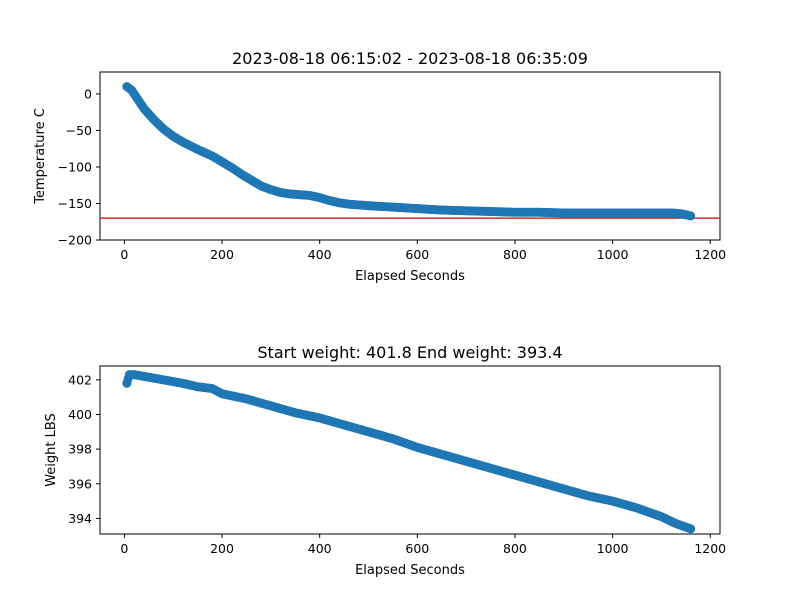 The height and width of the screenshot is (600, 800). Describe the element at coordinates (417, 254) in the screenshot. I see `temperature-x-tick-label: 600` at that location.